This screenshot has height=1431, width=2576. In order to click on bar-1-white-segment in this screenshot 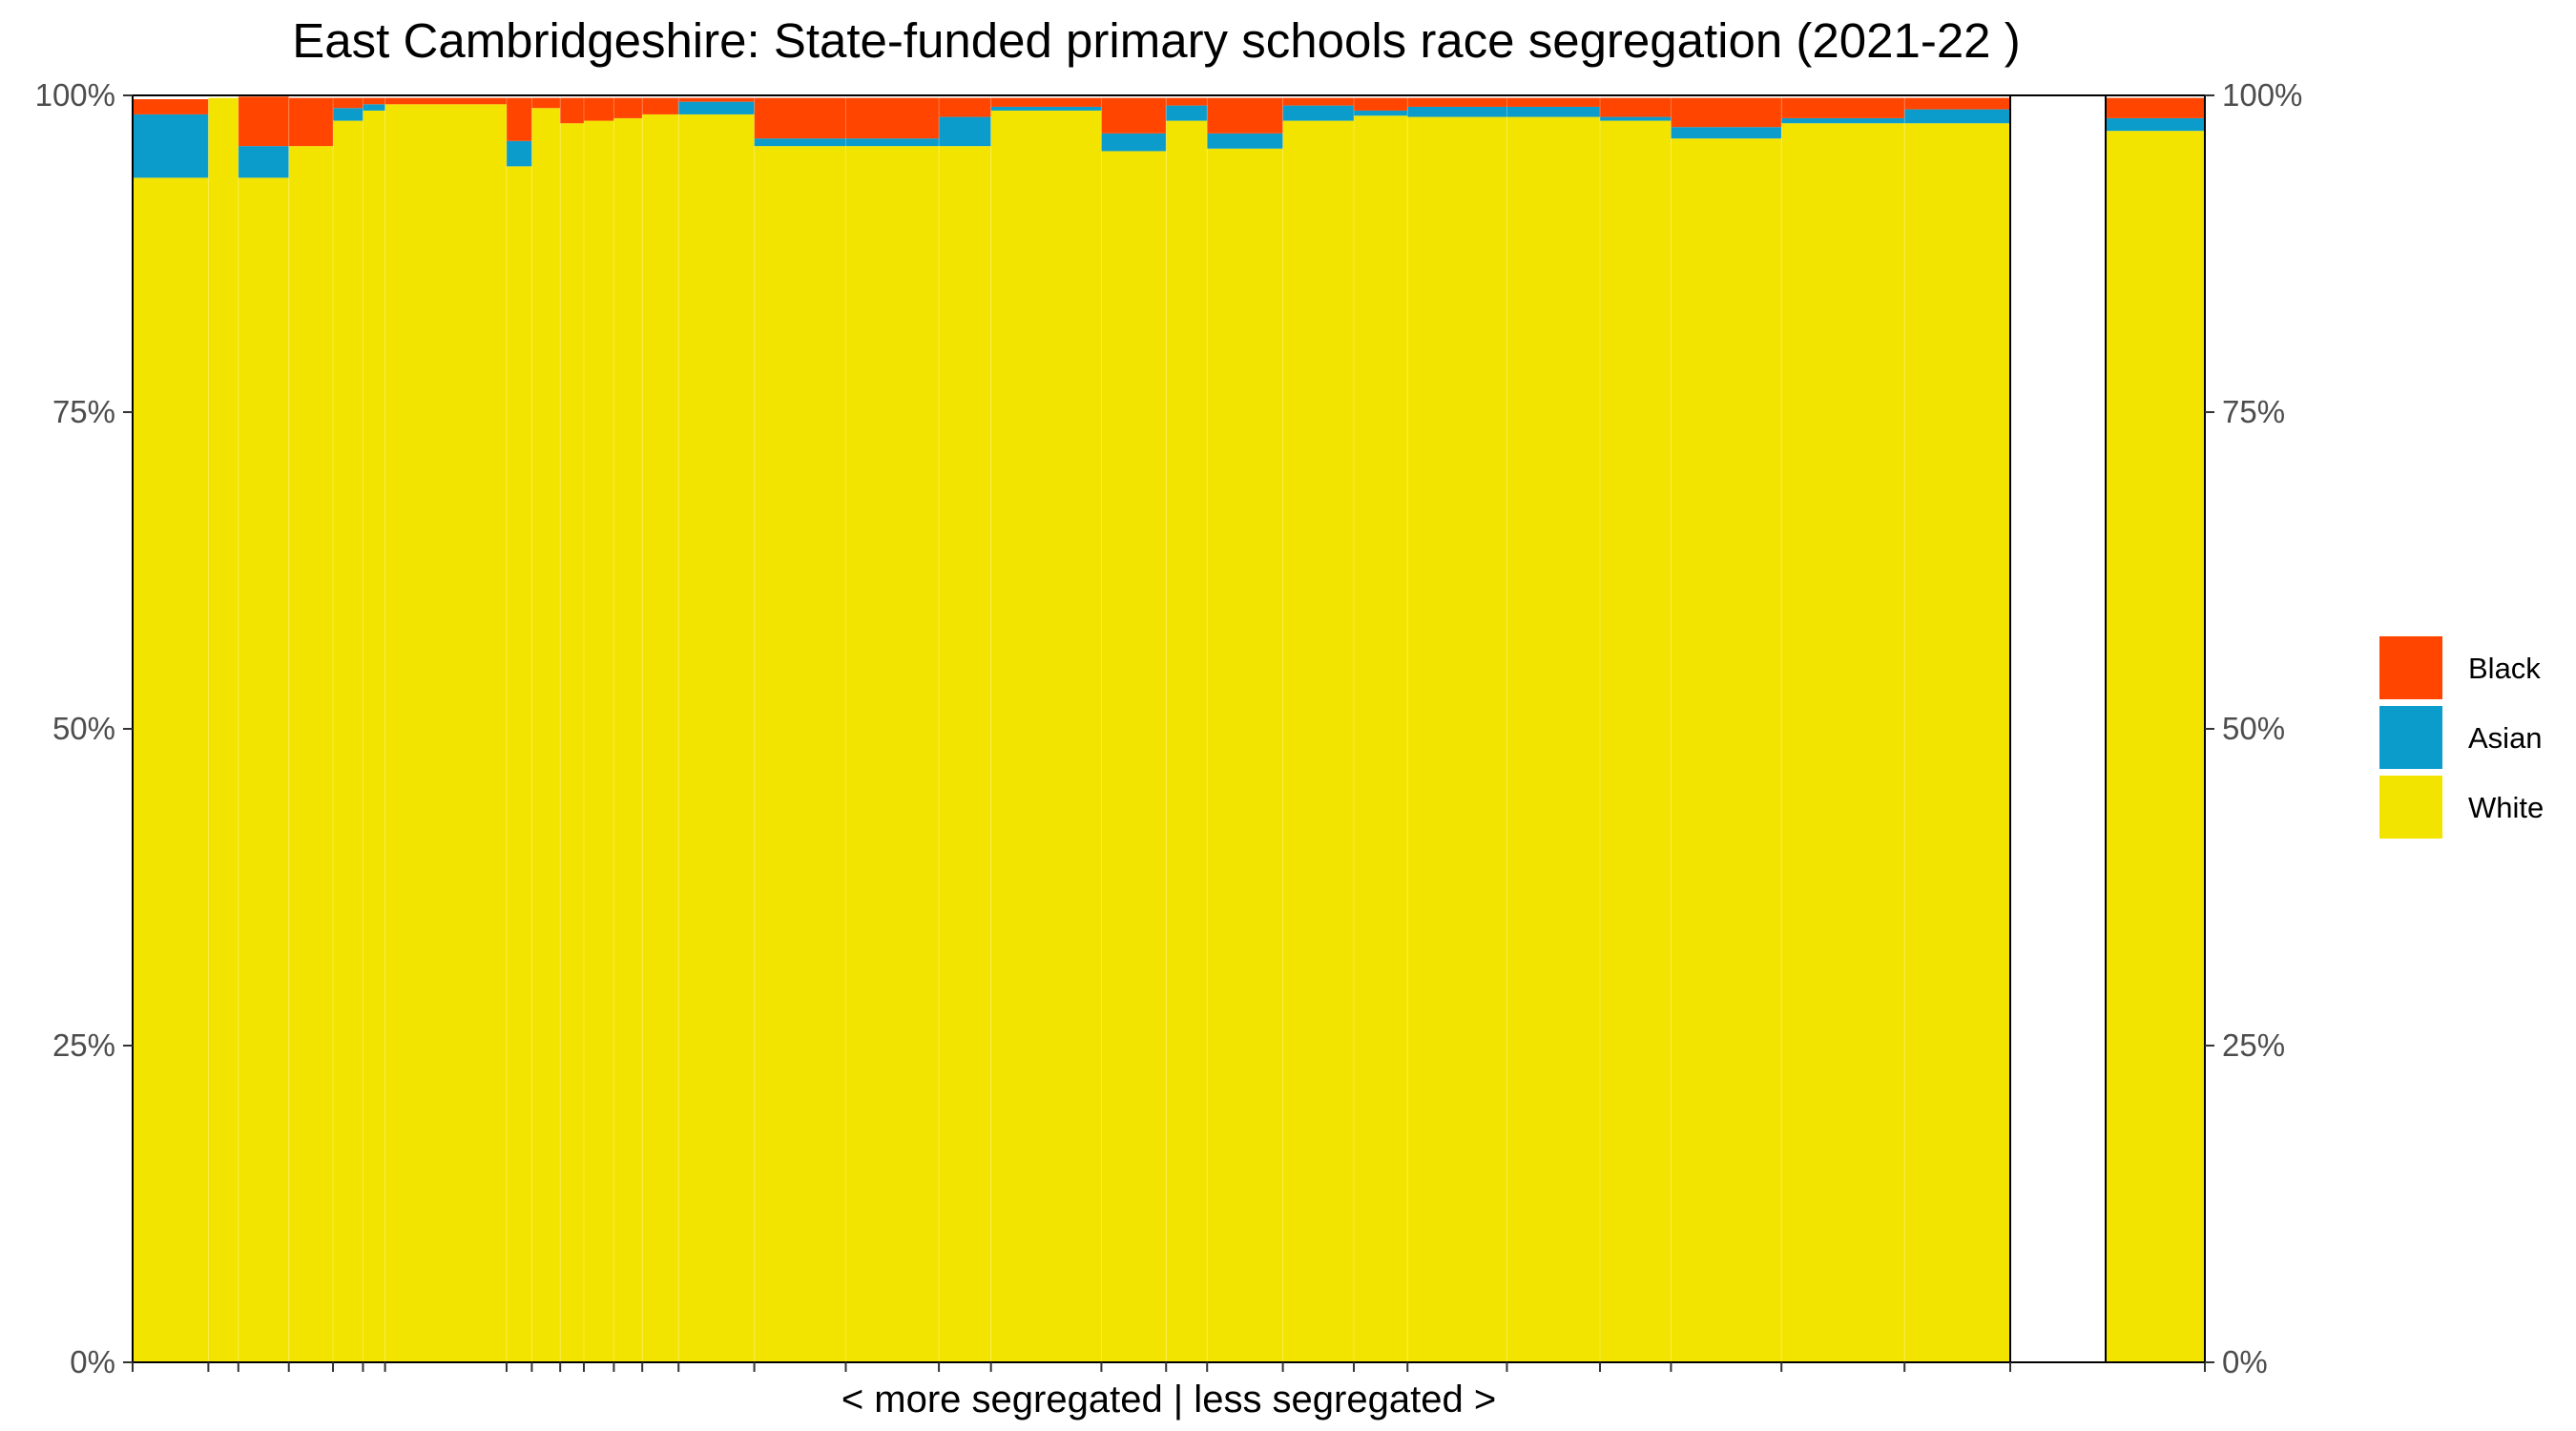, I will do `click(223, 729)`.